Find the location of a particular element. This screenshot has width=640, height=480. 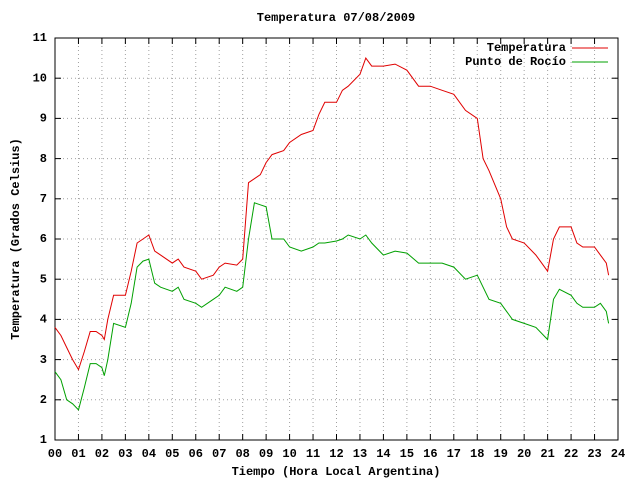

legend-label: Temperatura is located at coordinates (526, 48).